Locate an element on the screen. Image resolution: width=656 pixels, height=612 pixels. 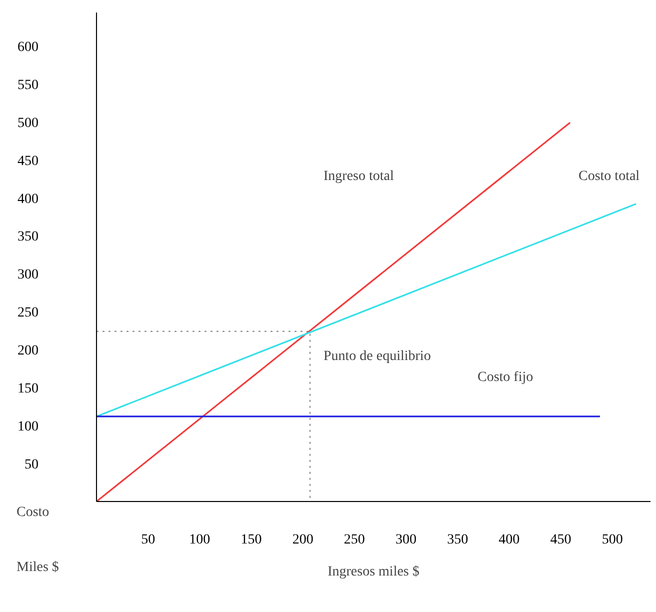
y-tick-label: 500 is located at coordinates (28, 123).